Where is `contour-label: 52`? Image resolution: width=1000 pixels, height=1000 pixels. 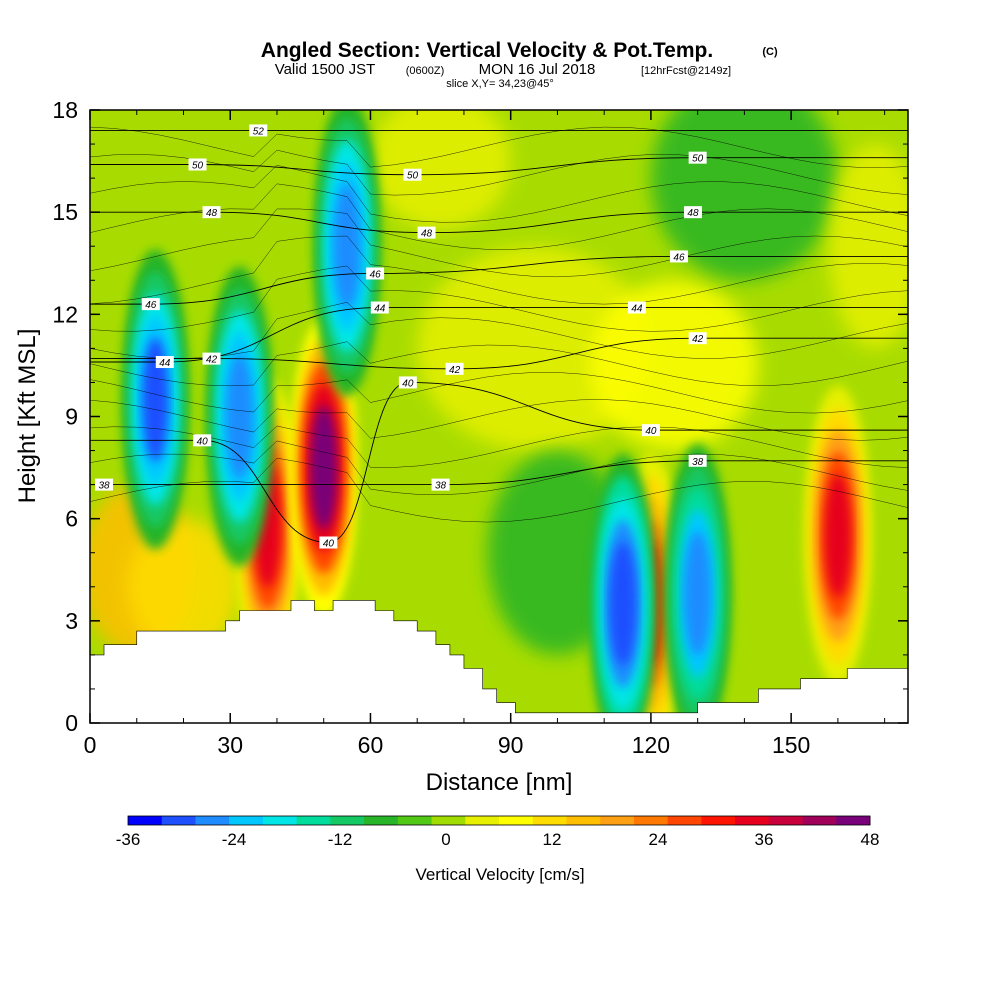 contour-label: 52 is located at coordinates (258, 130).